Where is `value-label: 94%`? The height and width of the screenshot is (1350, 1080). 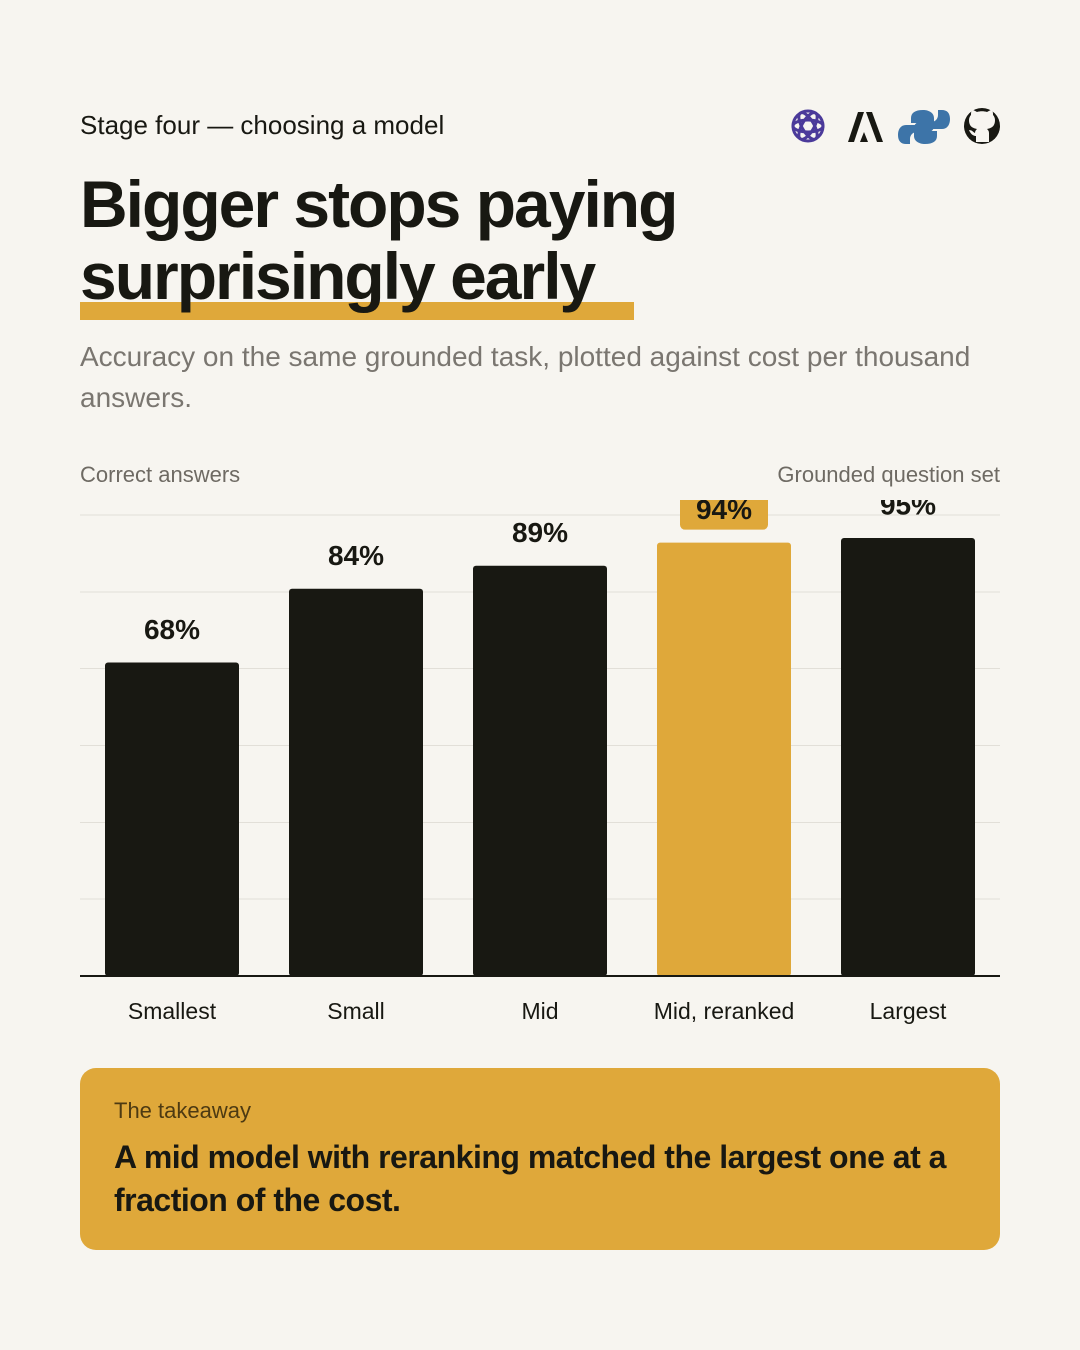
value-label: 94% is located at coordinates (724, 512).